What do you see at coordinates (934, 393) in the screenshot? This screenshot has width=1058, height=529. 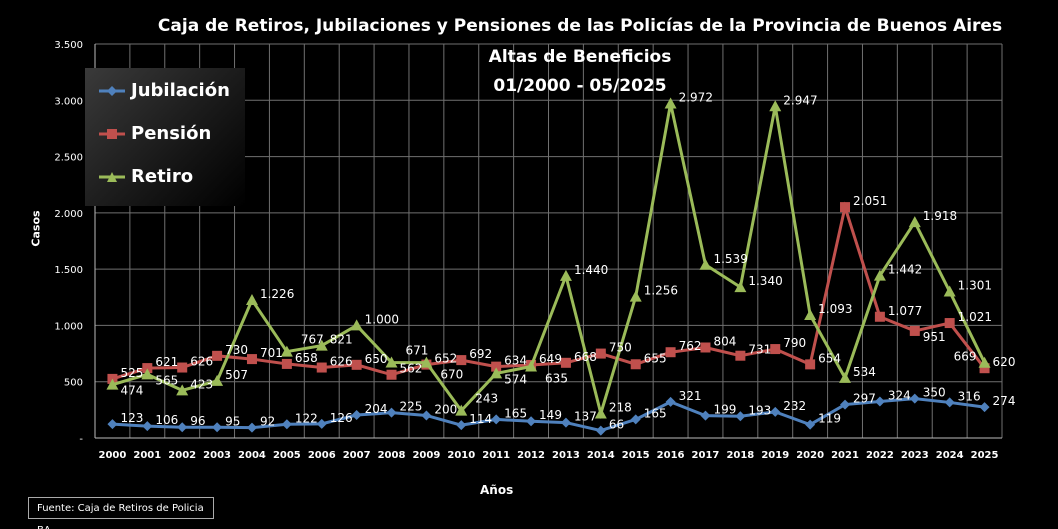 I see `data-label: 350` at bounding box center [934, 393].